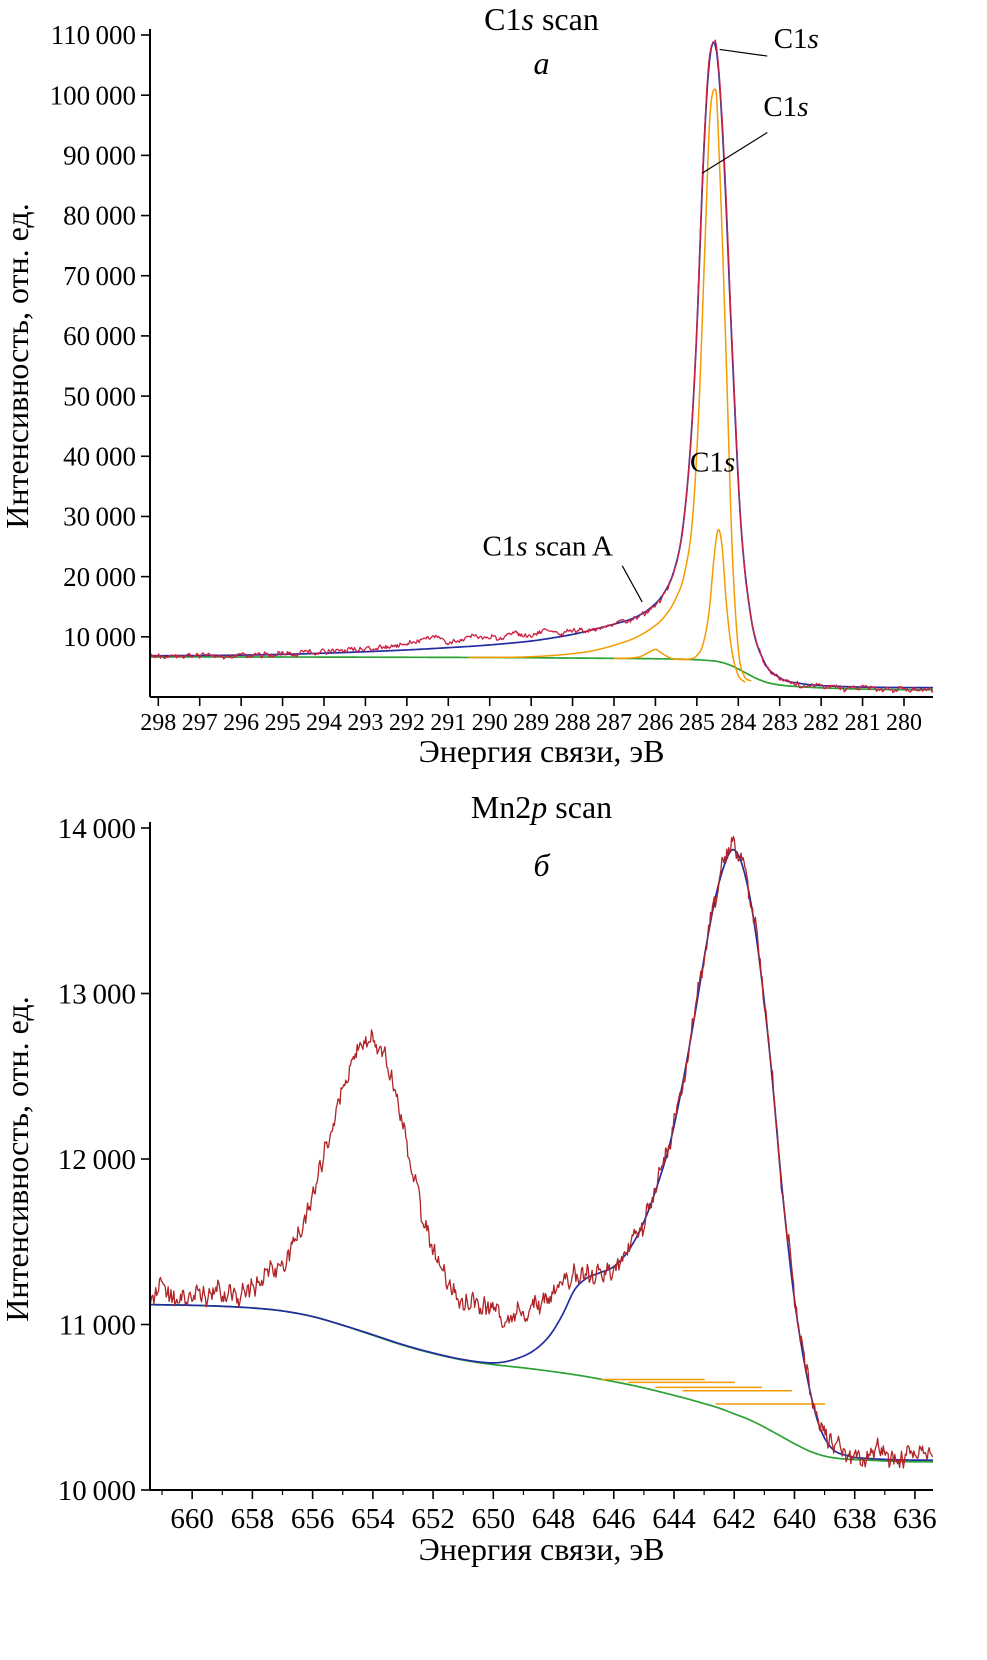 The height and width of the screenshot is (1660, 987). Describe the element at coordinates (915, 1519) in the screenshot. I see `x-tick-label: 636` at that location.